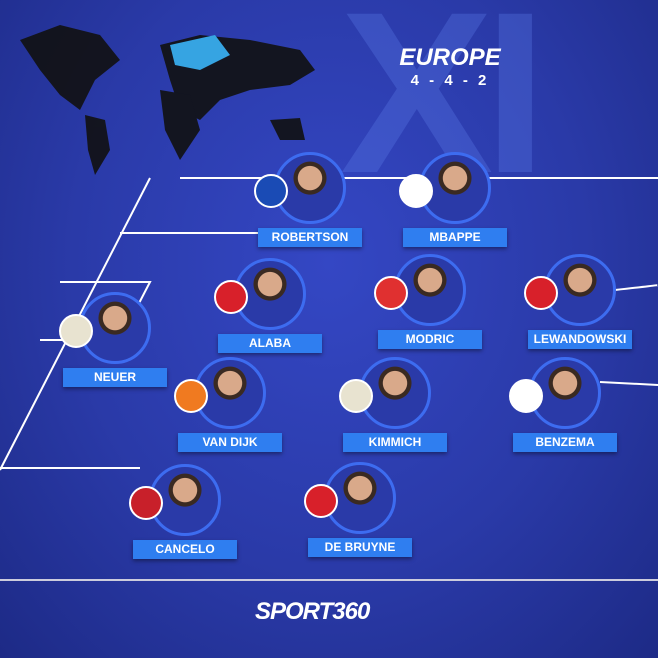 The image size is (658, 658). Describe the element at coordinates (115, 377) in the screenshot. I see `player-name: NEUER` at that location.